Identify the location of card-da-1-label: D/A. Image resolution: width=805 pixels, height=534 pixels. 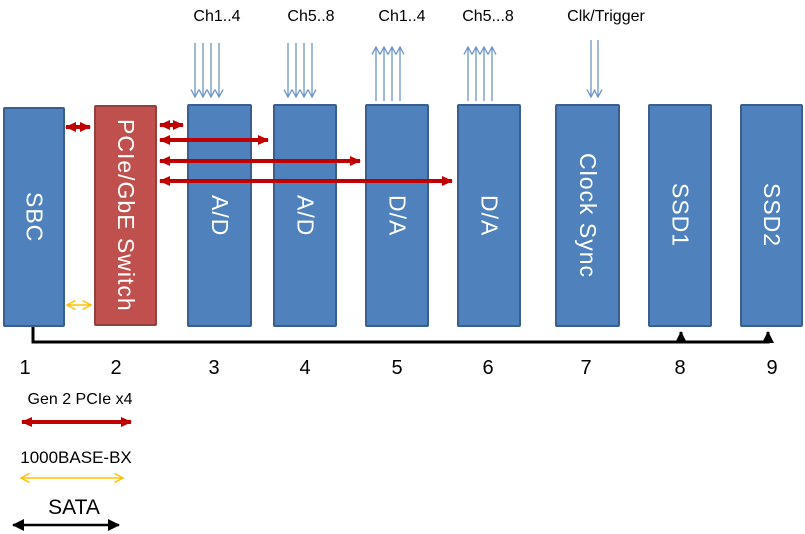
(397, 215).